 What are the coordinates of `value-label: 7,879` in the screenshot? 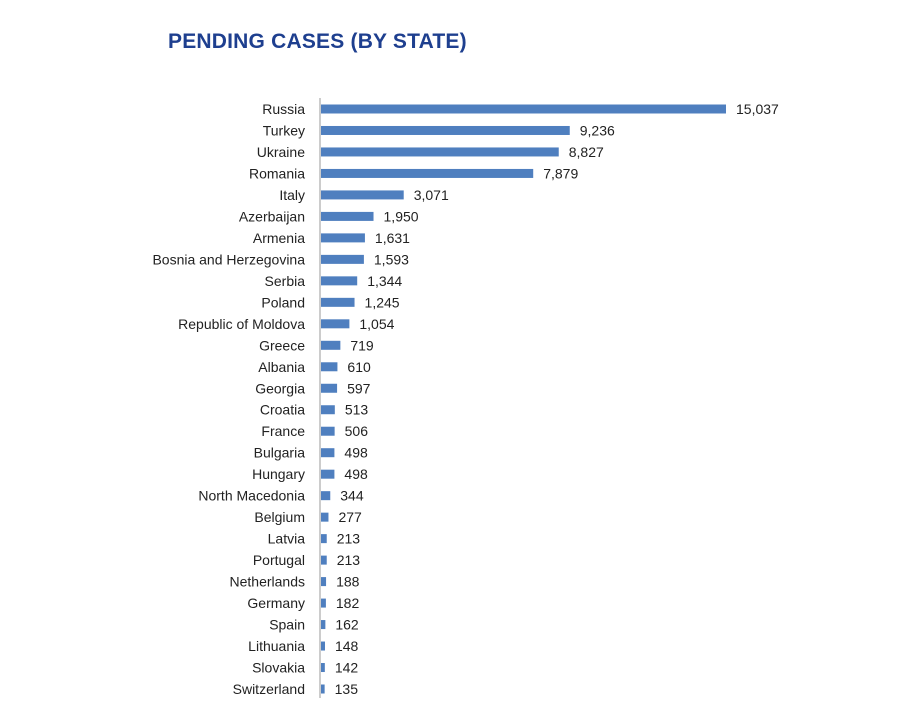 It's located at (560, 173).